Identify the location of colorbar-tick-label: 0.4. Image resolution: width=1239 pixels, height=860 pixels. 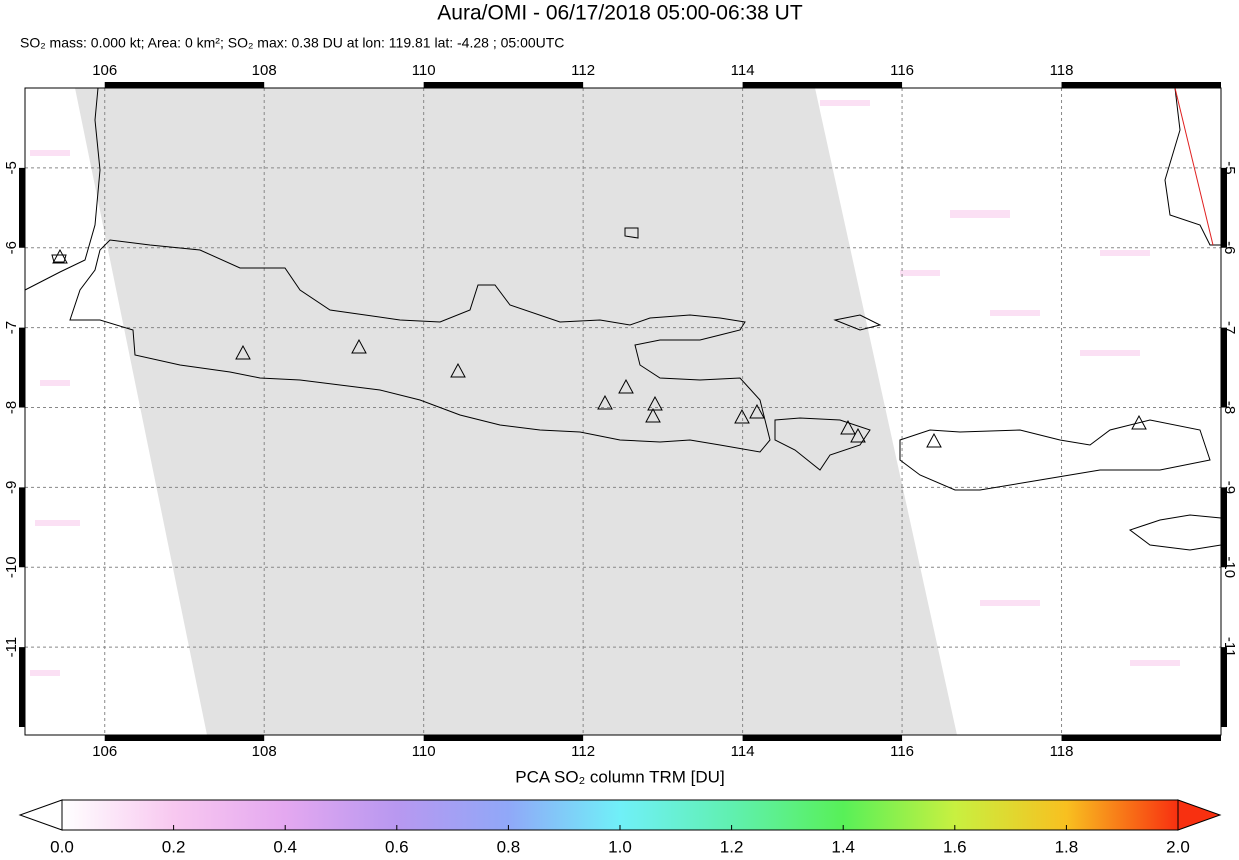
(285, 846).